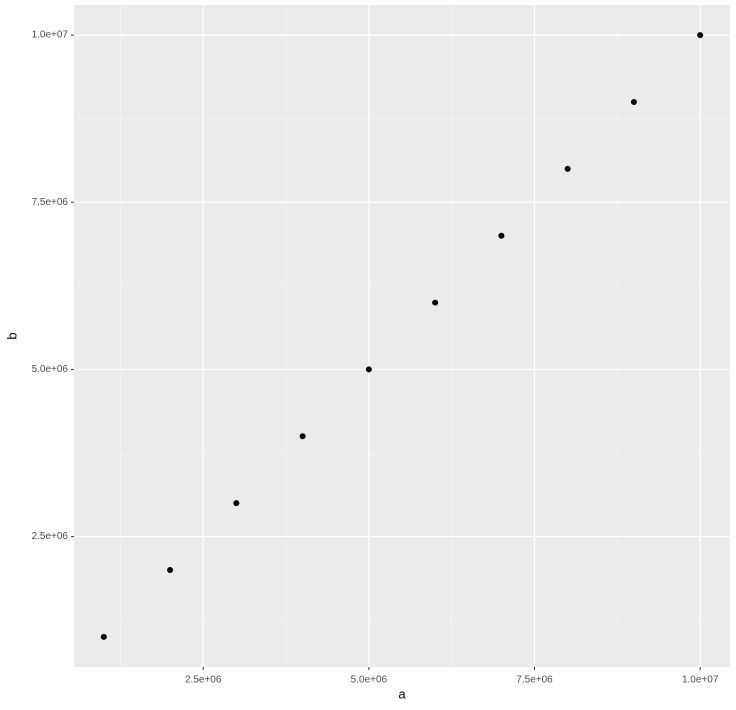  What do you see at coordinates (369, 680) in the screenshot?
I see `x-tick-label: 5.0e+06` at bounding box center [369, 680].